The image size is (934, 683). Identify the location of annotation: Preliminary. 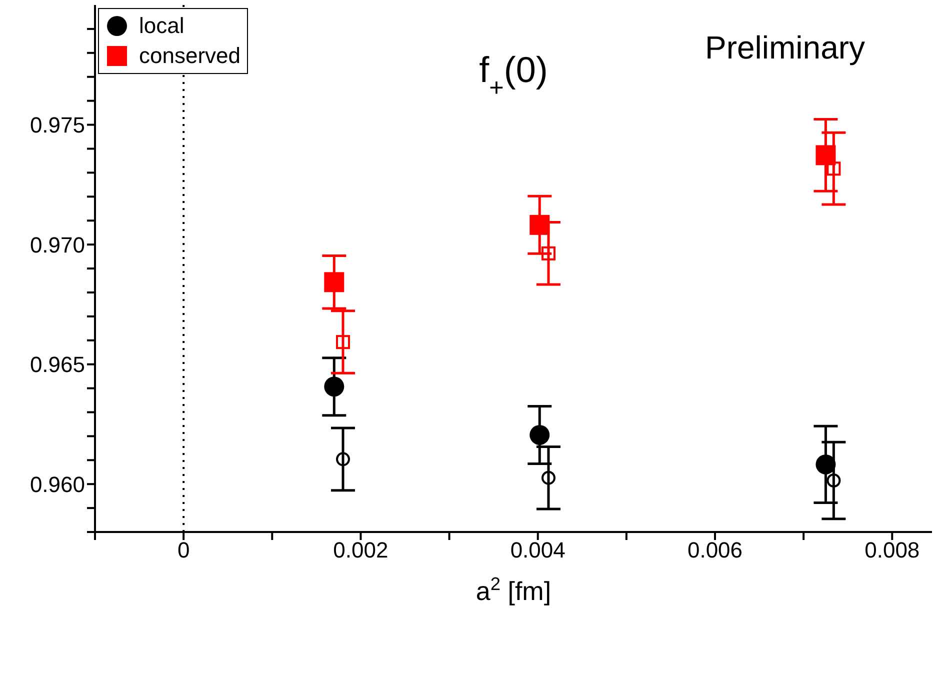
(785, 47).